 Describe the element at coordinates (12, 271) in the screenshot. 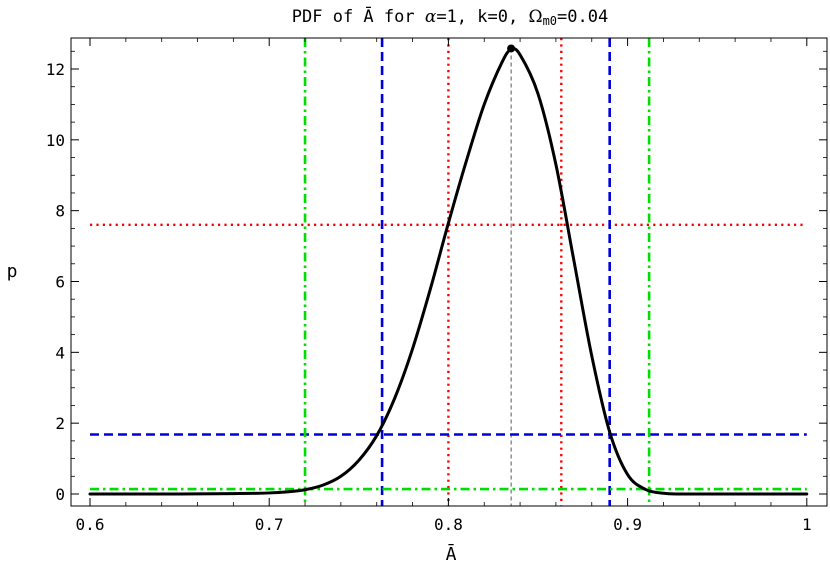

I see `y-axis-label: p` at that location.